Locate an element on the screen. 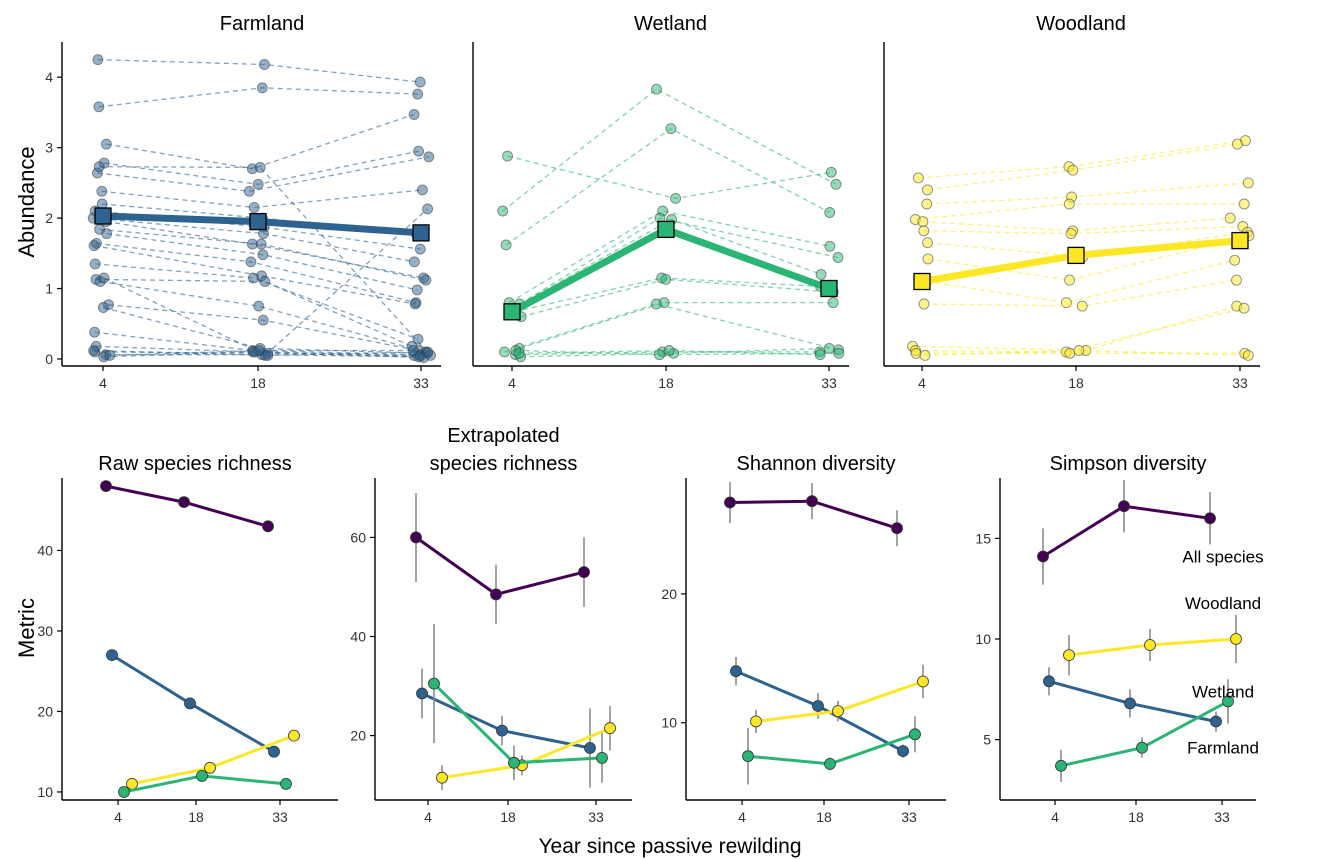 The height and width of the screenshot is (859, 1327). y-tick-label: 1 is located at coordinates (49, 289).